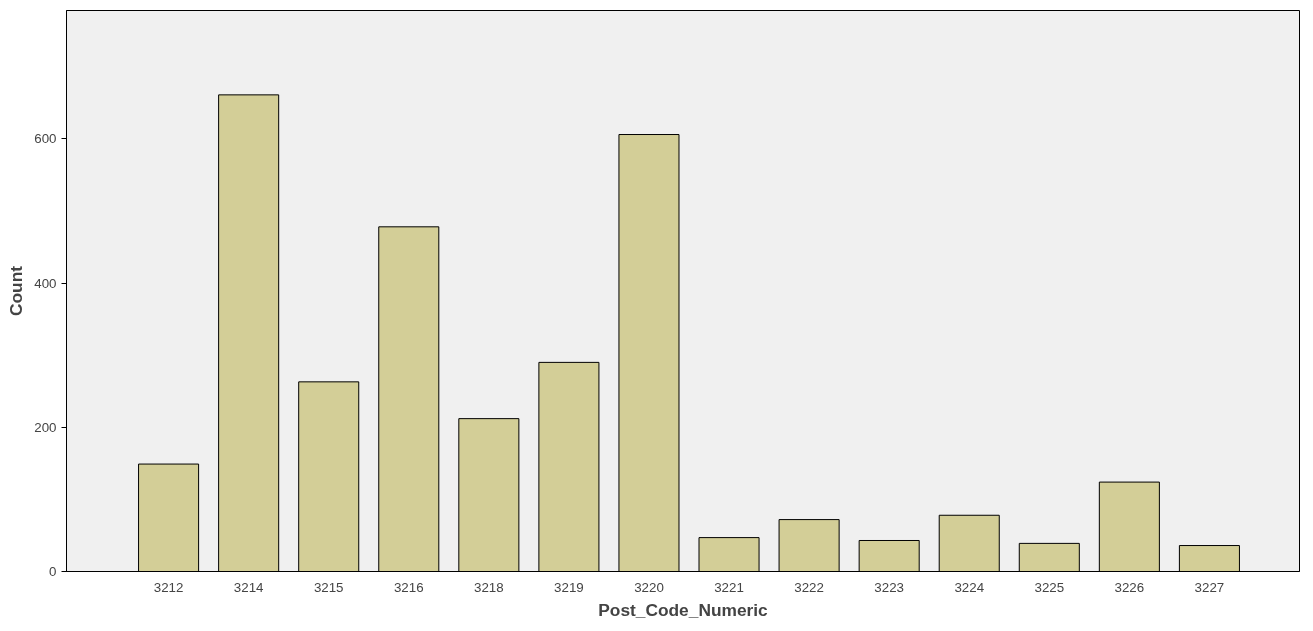  I want to click on x-tick-label: 3220, so click(649, 587).